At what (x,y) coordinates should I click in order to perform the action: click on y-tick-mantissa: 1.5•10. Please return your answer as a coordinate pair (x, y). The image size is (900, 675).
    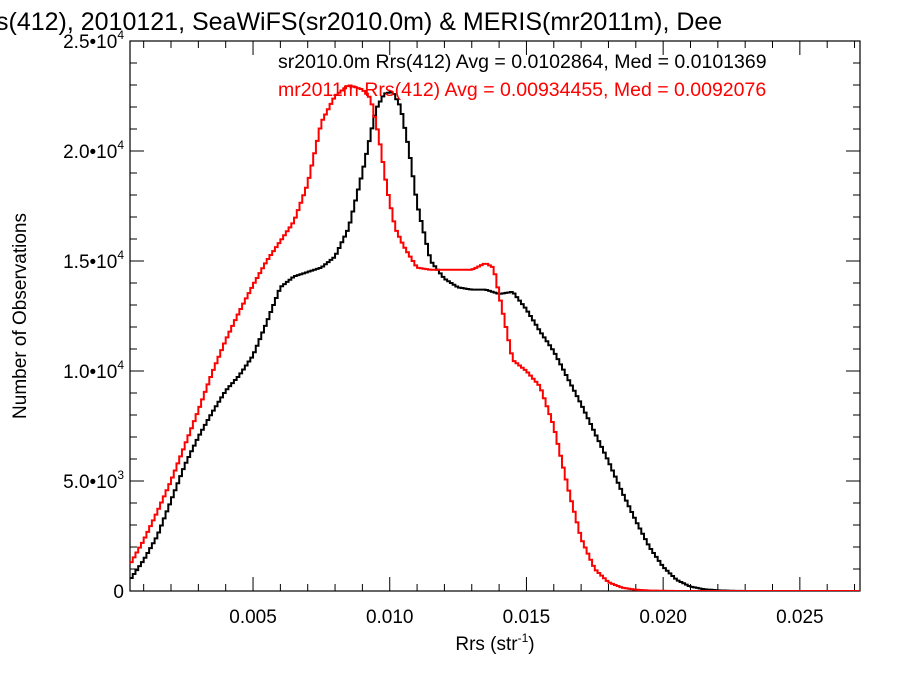
    Looking at the image, I should click on (90, 262).